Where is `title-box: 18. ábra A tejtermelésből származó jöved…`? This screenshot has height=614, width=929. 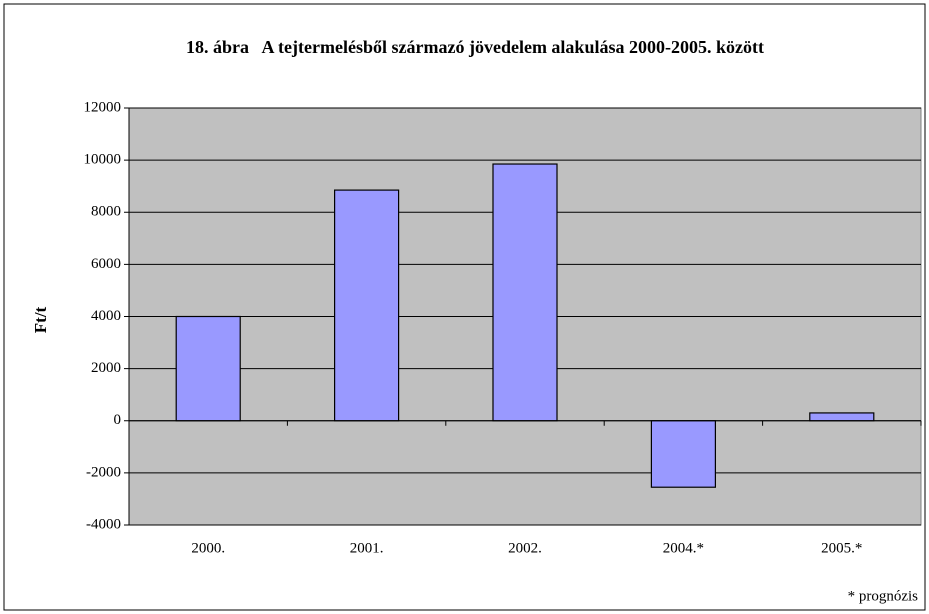
title-box: 18. ábra A tejtermelésből származó jöved… is located at coordinates (475, 47).